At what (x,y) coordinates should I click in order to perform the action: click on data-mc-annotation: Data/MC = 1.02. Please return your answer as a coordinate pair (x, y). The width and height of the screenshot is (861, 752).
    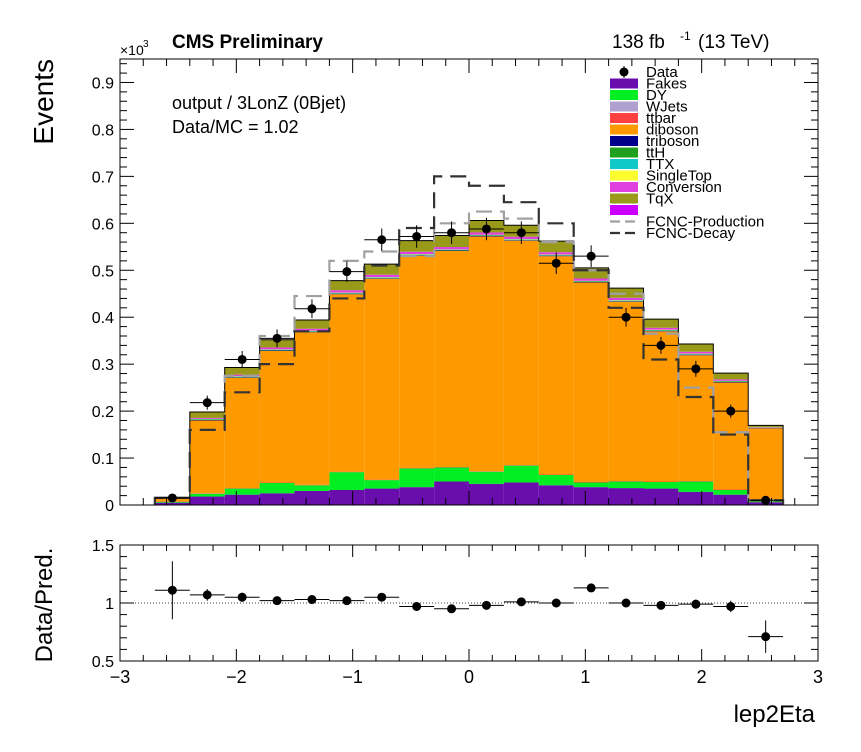
    Looking at the image, I should click on (235, 127).